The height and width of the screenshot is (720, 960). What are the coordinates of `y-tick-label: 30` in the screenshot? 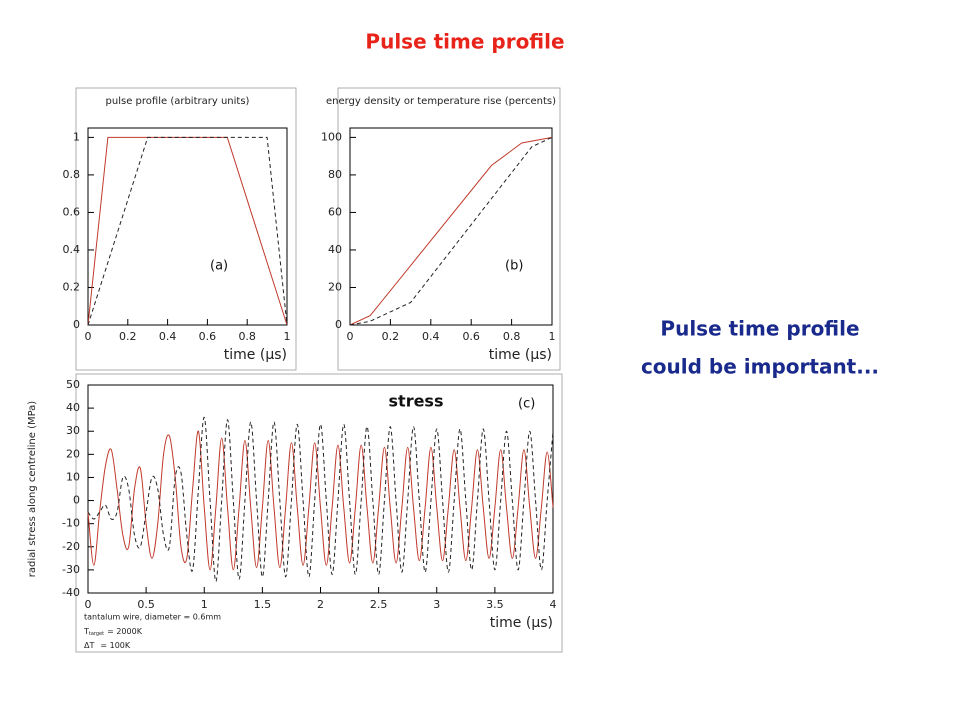 It's located at (73, 430).